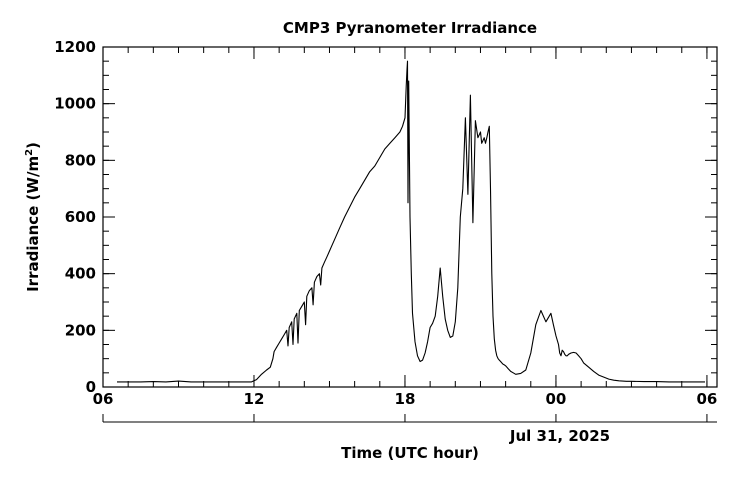 This screenshot has width=739, height=481. Describe the element at coordinates (33, 224) in the screenshot. I see `y-axis-title-main: Irradiance (W/m` at that location.